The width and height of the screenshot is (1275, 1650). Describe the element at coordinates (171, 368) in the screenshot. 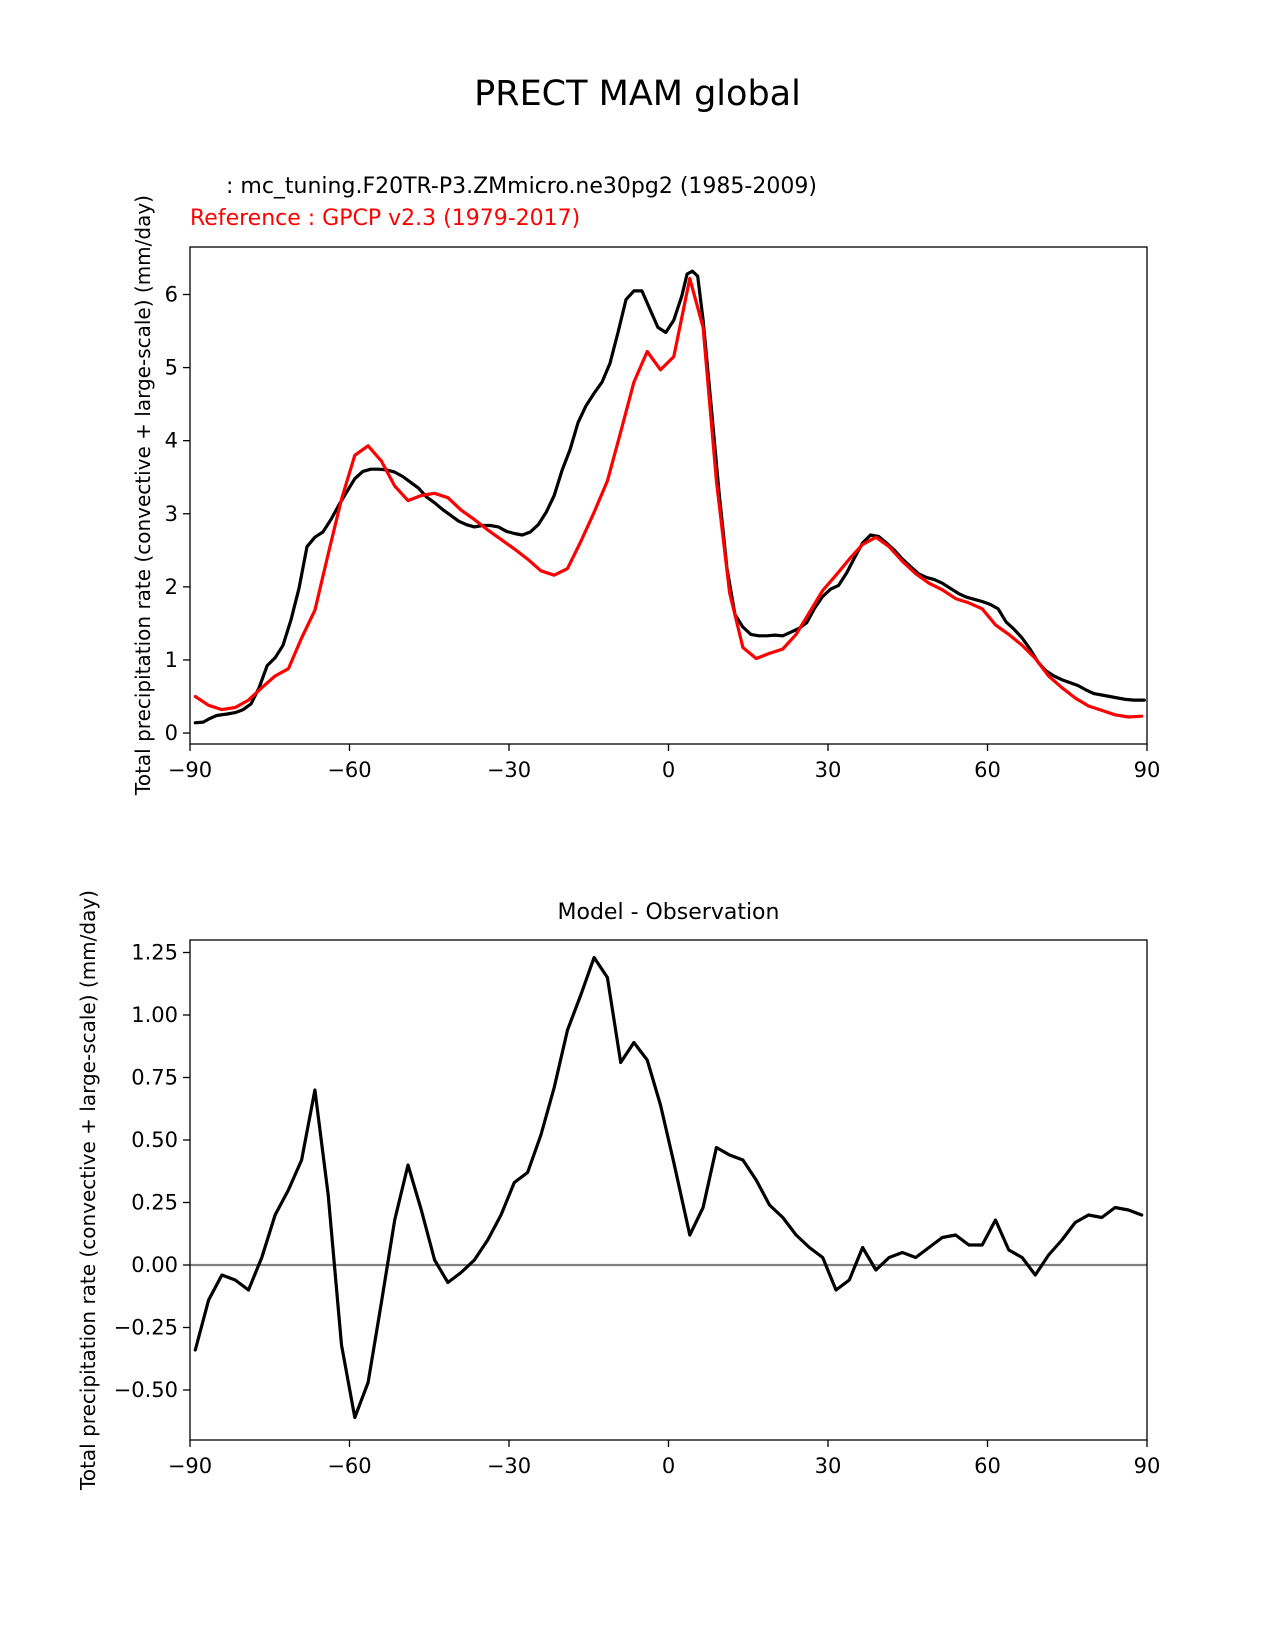

I see `y-tick-label: 5` at that location.